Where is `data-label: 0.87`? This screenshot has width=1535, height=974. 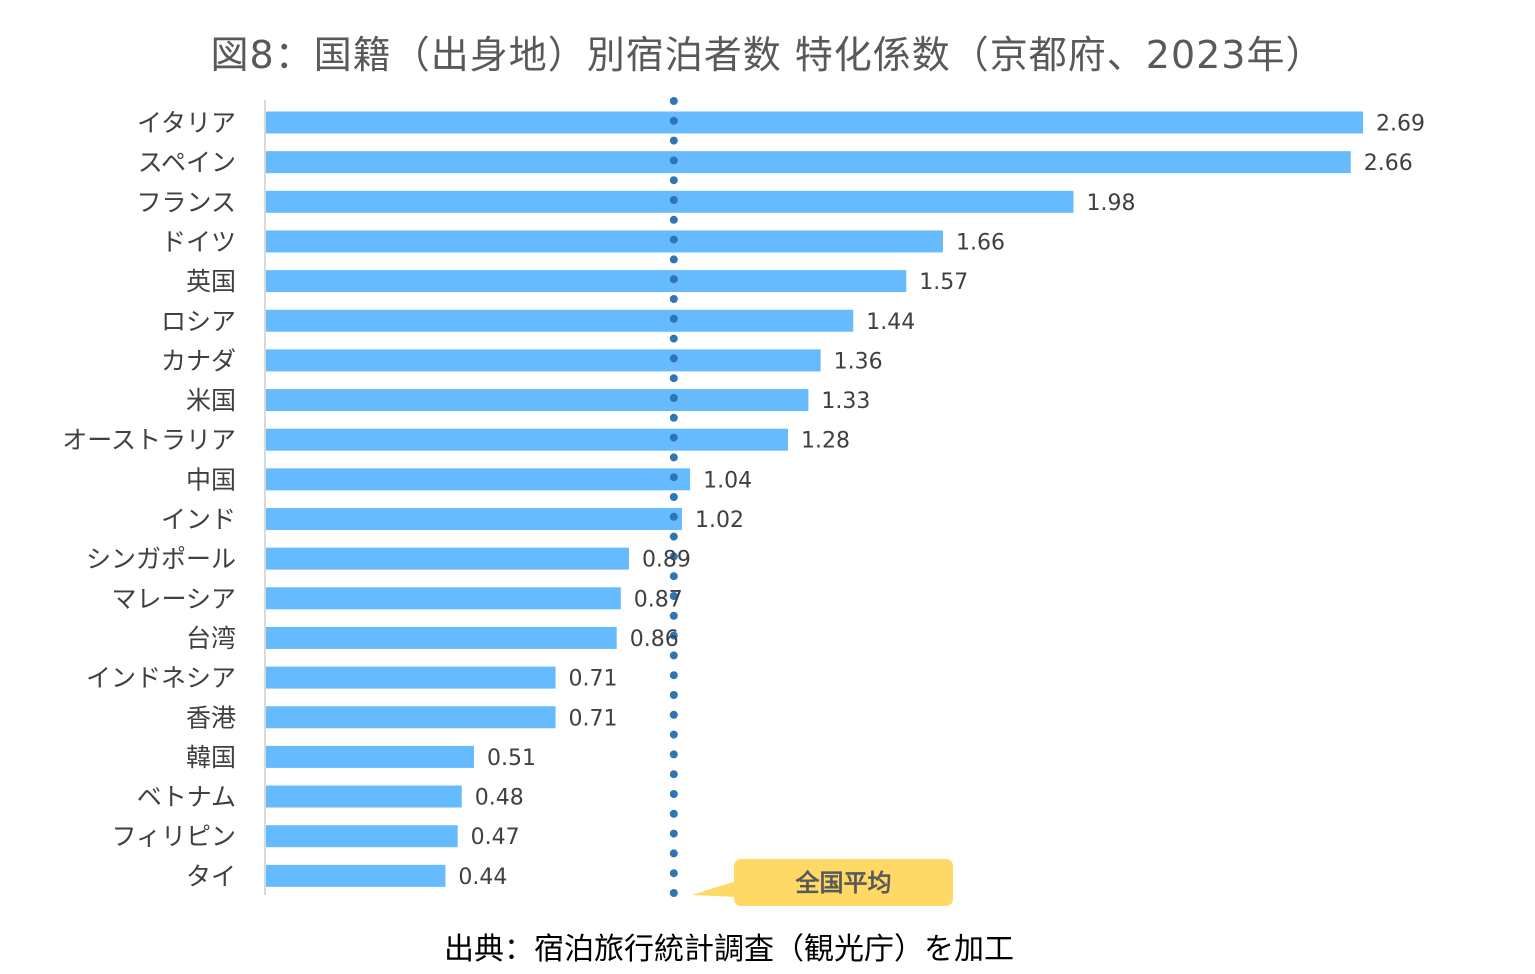
data-label: 0.87 is located at coordinates (658, 599).